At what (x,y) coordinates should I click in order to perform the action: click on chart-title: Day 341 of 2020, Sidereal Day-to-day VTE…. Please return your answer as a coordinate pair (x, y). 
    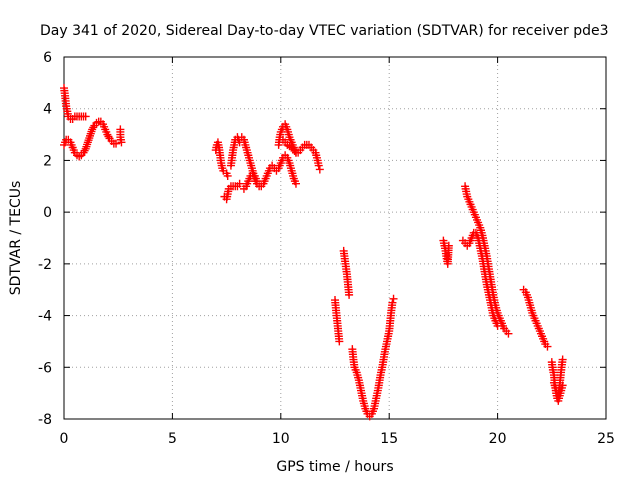
    Looking at the image, I should click on (324, 31).